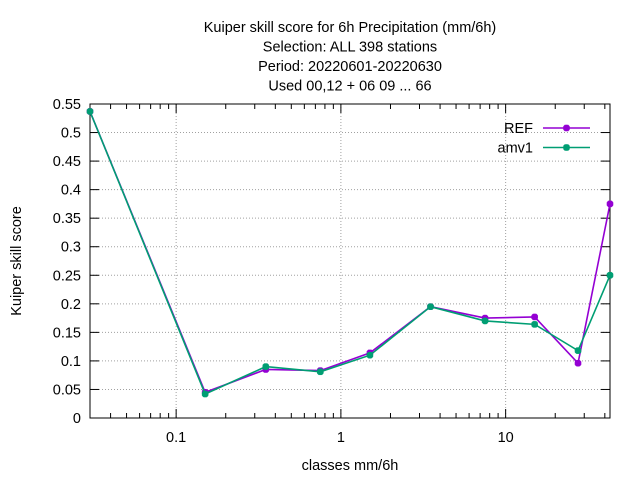 This screenshot has width=640, height=480. I want to click on y-tick-label: 0.25, so click(67, 276).